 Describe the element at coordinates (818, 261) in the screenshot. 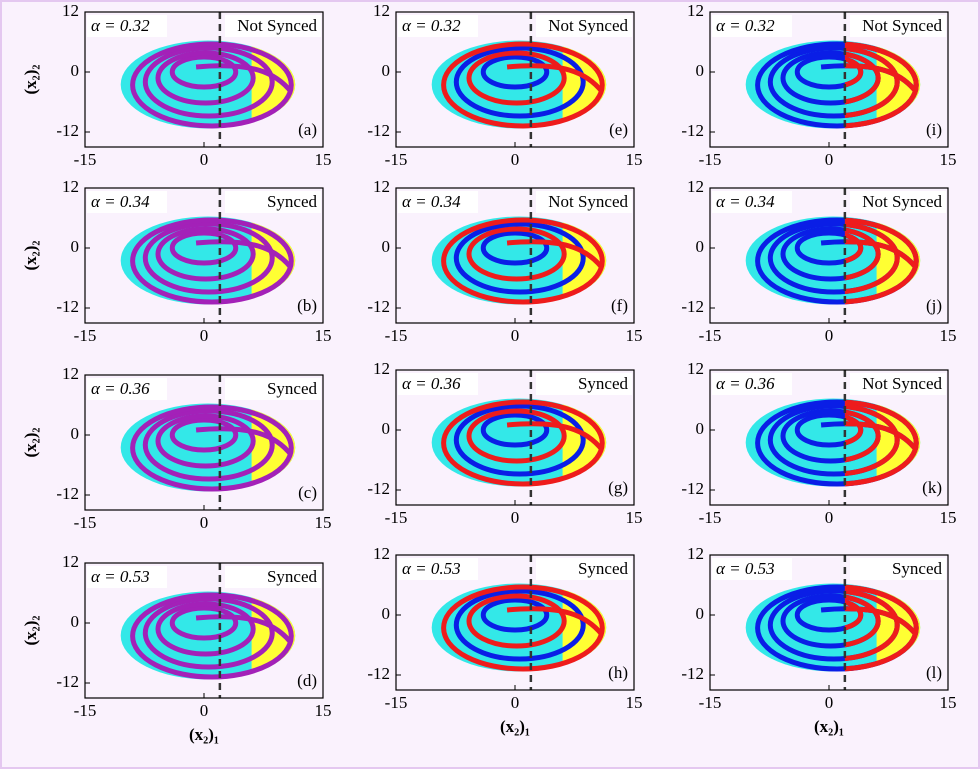

I see `panel: -15 0 15 -12 0 12 α = 0.34 Not Synced (j)` at that location.